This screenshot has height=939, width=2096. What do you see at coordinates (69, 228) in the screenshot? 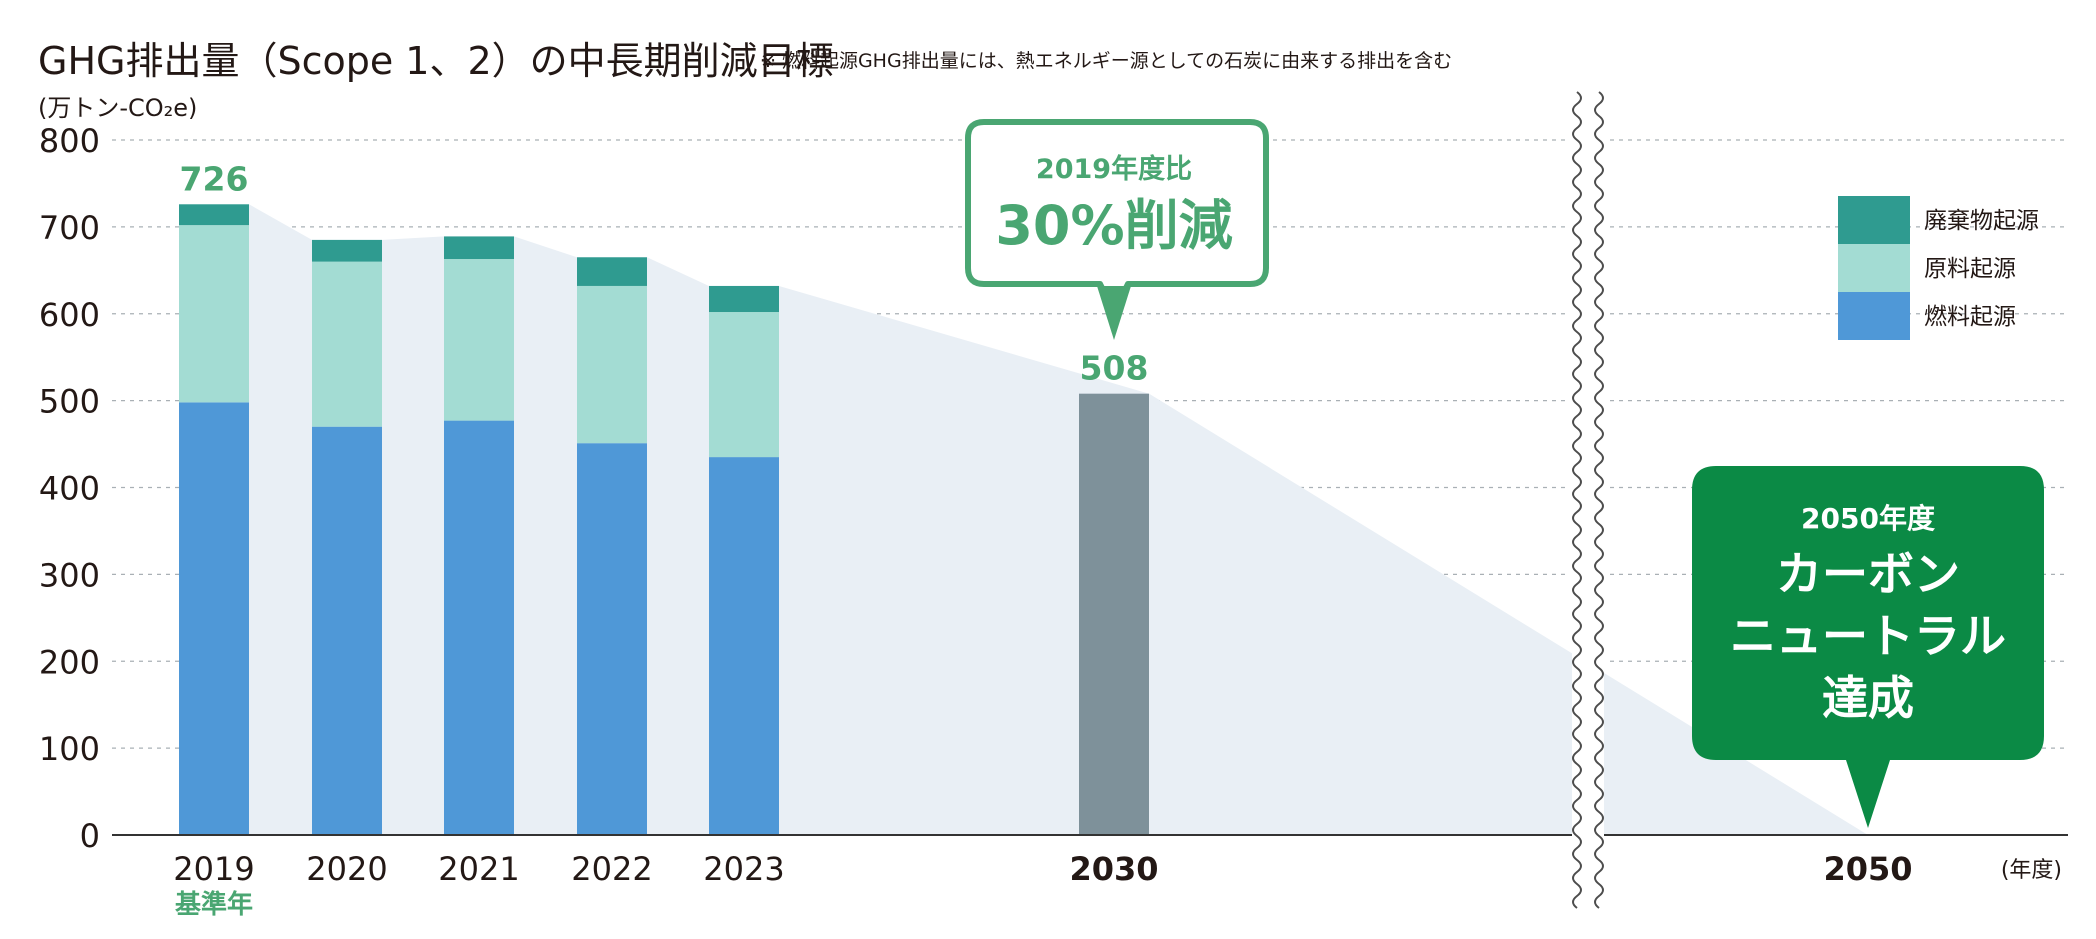
I see `y-tick-label: 700` at bounding box center [69, 228].